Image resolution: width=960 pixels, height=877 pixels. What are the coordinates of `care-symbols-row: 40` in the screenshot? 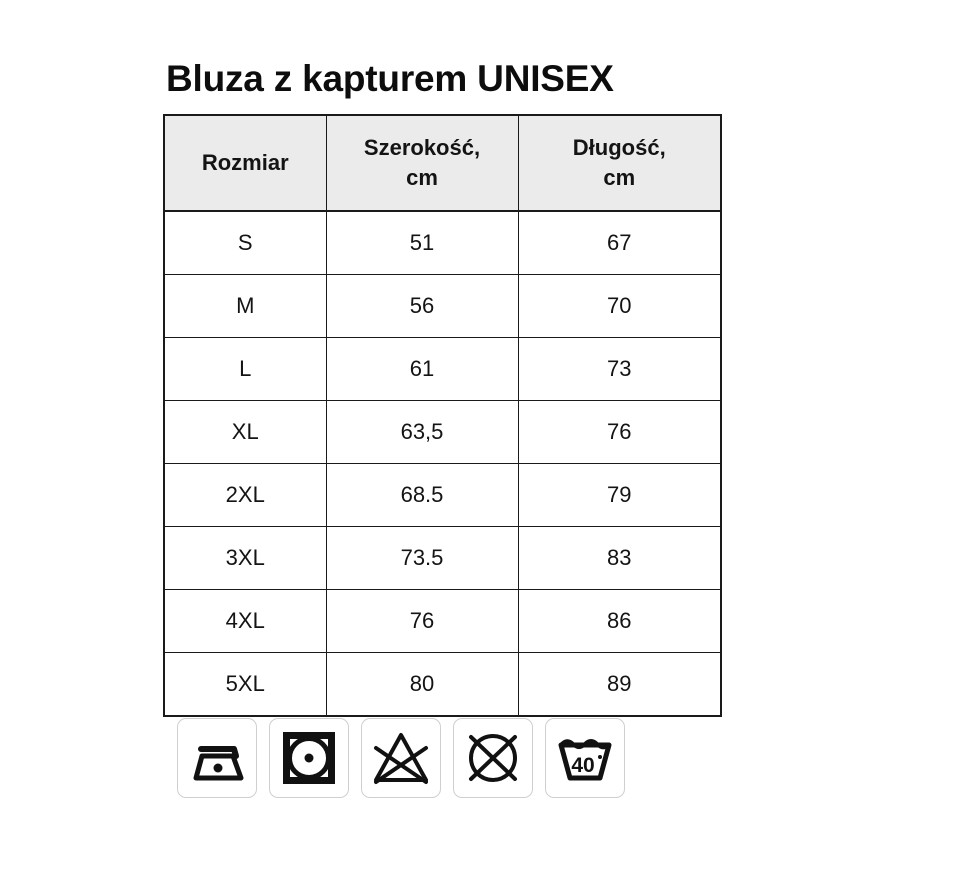 It's located at (401, 758).